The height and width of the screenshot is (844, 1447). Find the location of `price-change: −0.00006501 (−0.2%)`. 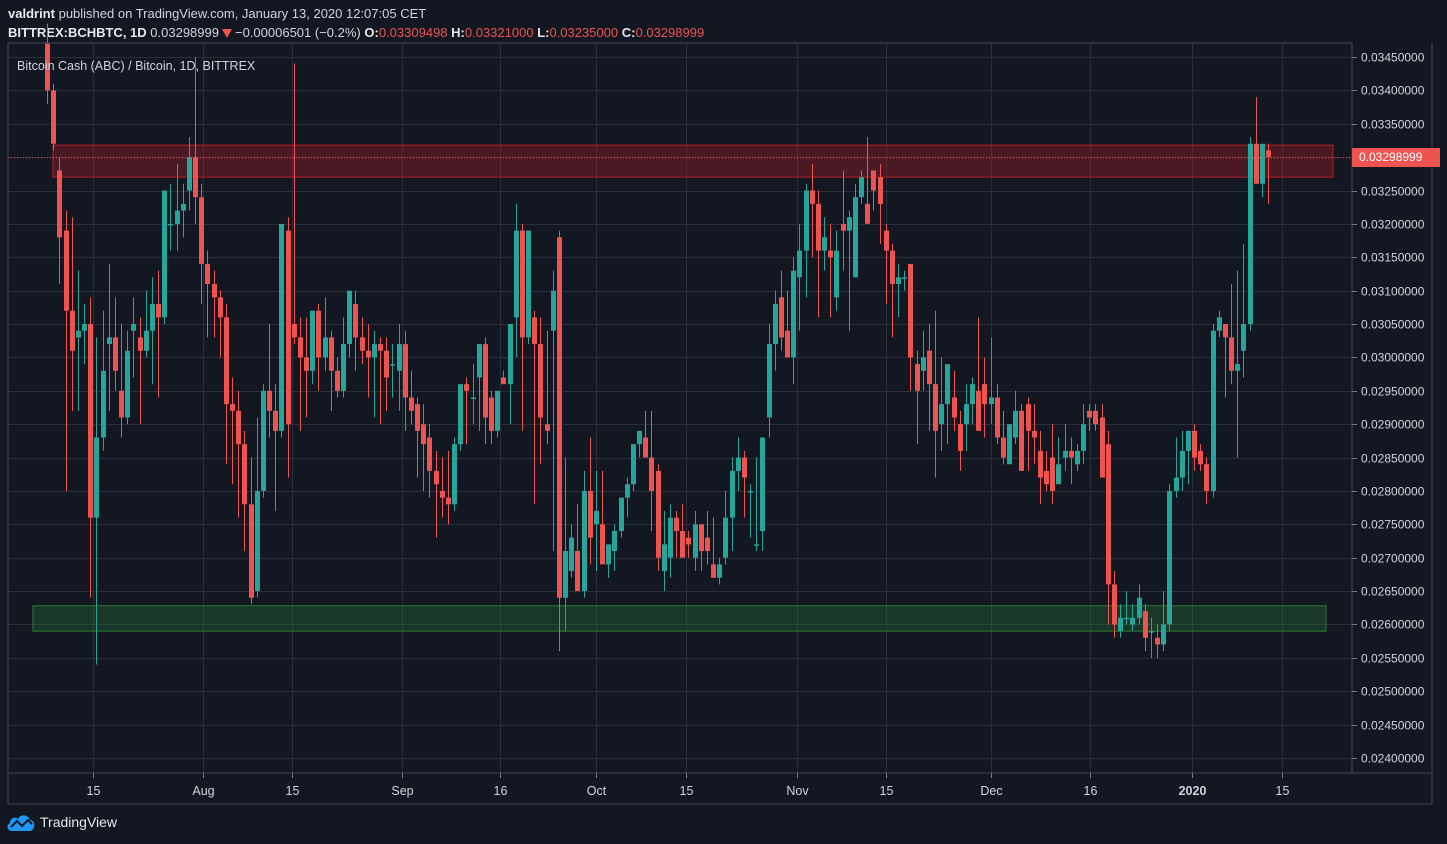

price-change: −0.00006501 (−0.2%) is located at coordinates (297, 32).